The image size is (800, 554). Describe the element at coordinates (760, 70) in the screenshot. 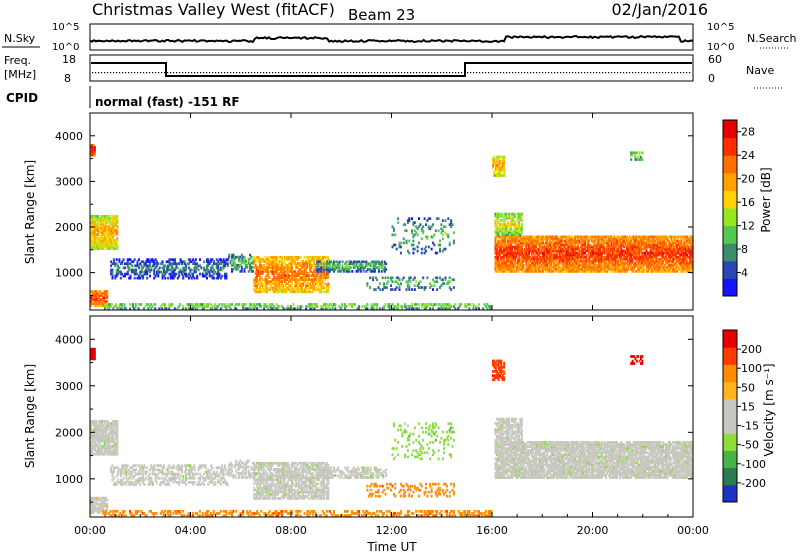

I see `nave-label: Nave` at that location.